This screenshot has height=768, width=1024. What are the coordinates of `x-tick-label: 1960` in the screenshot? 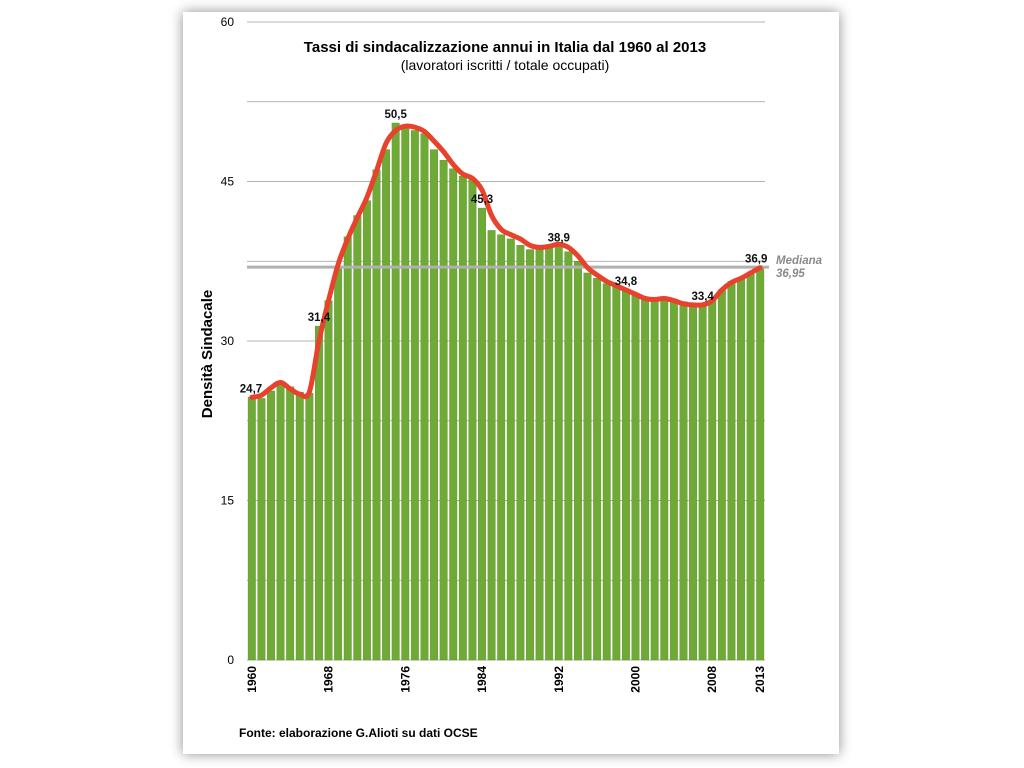 It's located at (252, 679).